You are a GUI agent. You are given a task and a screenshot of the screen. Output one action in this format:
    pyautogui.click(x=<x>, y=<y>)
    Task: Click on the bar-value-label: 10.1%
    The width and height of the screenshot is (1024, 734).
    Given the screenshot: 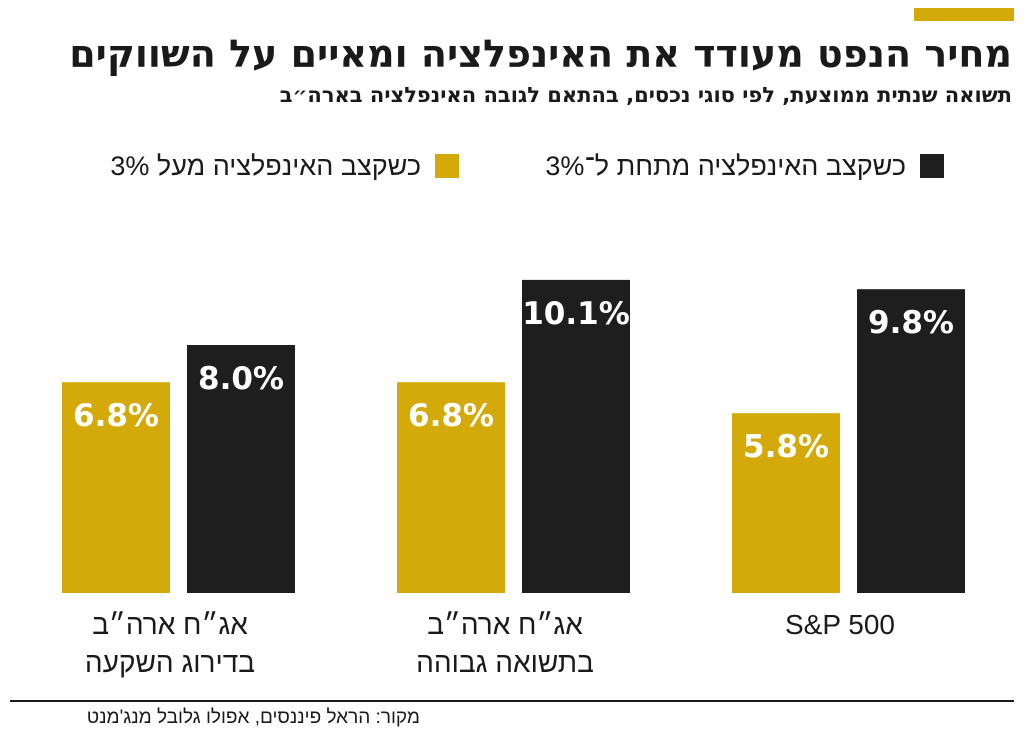 What is the action you would take?
    pyautogui.click(x=576, y=314)
    